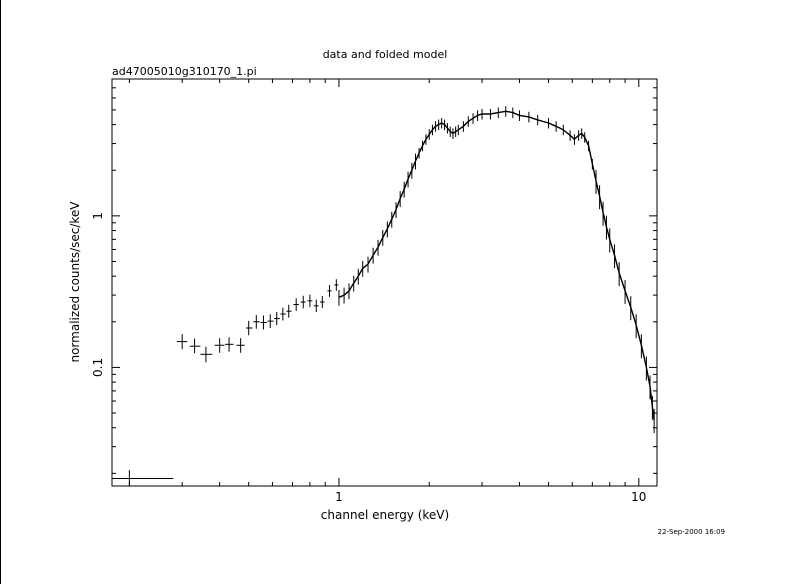  I want to click on chart-subtitle: ad47005010g310170_1.pi, so click(184, 71).